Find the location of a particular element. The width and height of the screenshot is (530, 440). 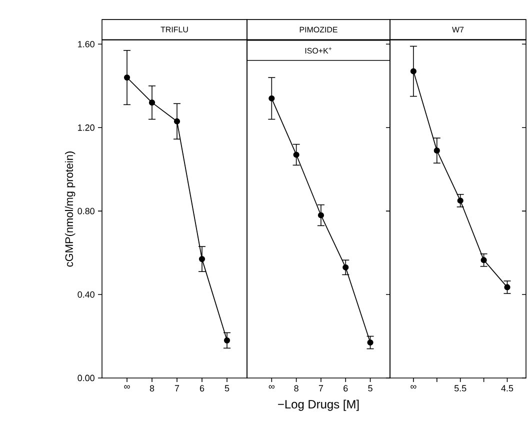

y-tick-label: 0.40 is located at coordinates (86, 294).